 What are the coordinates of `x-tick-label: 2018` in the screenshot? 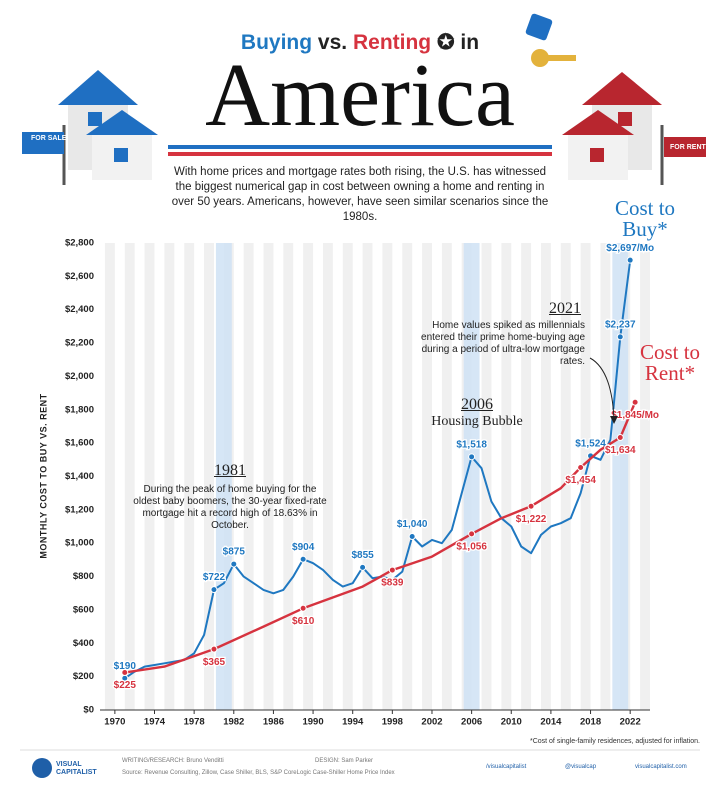 It's located at (590, 722).